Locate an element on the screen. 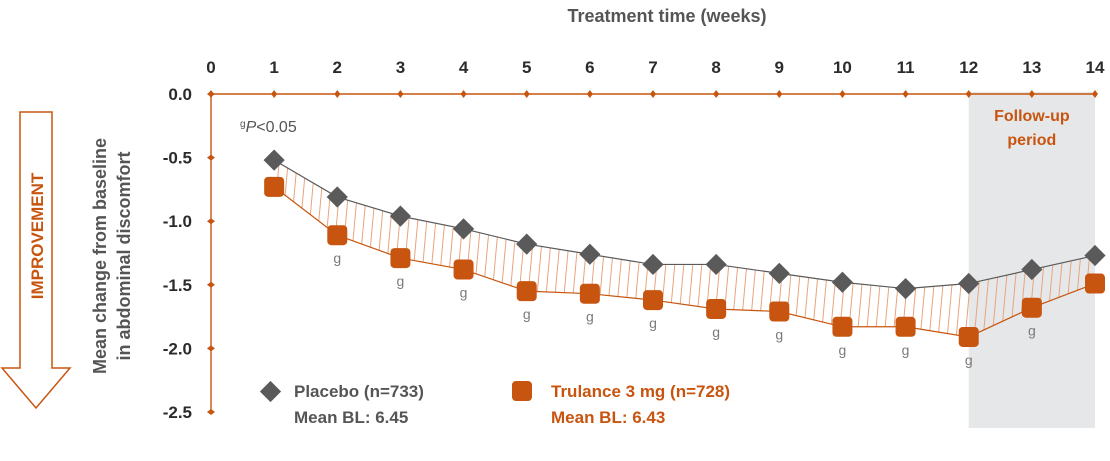 This screenshot has height=461, width=1110. legend-placebo-marker is located at coordinates (270, 391).